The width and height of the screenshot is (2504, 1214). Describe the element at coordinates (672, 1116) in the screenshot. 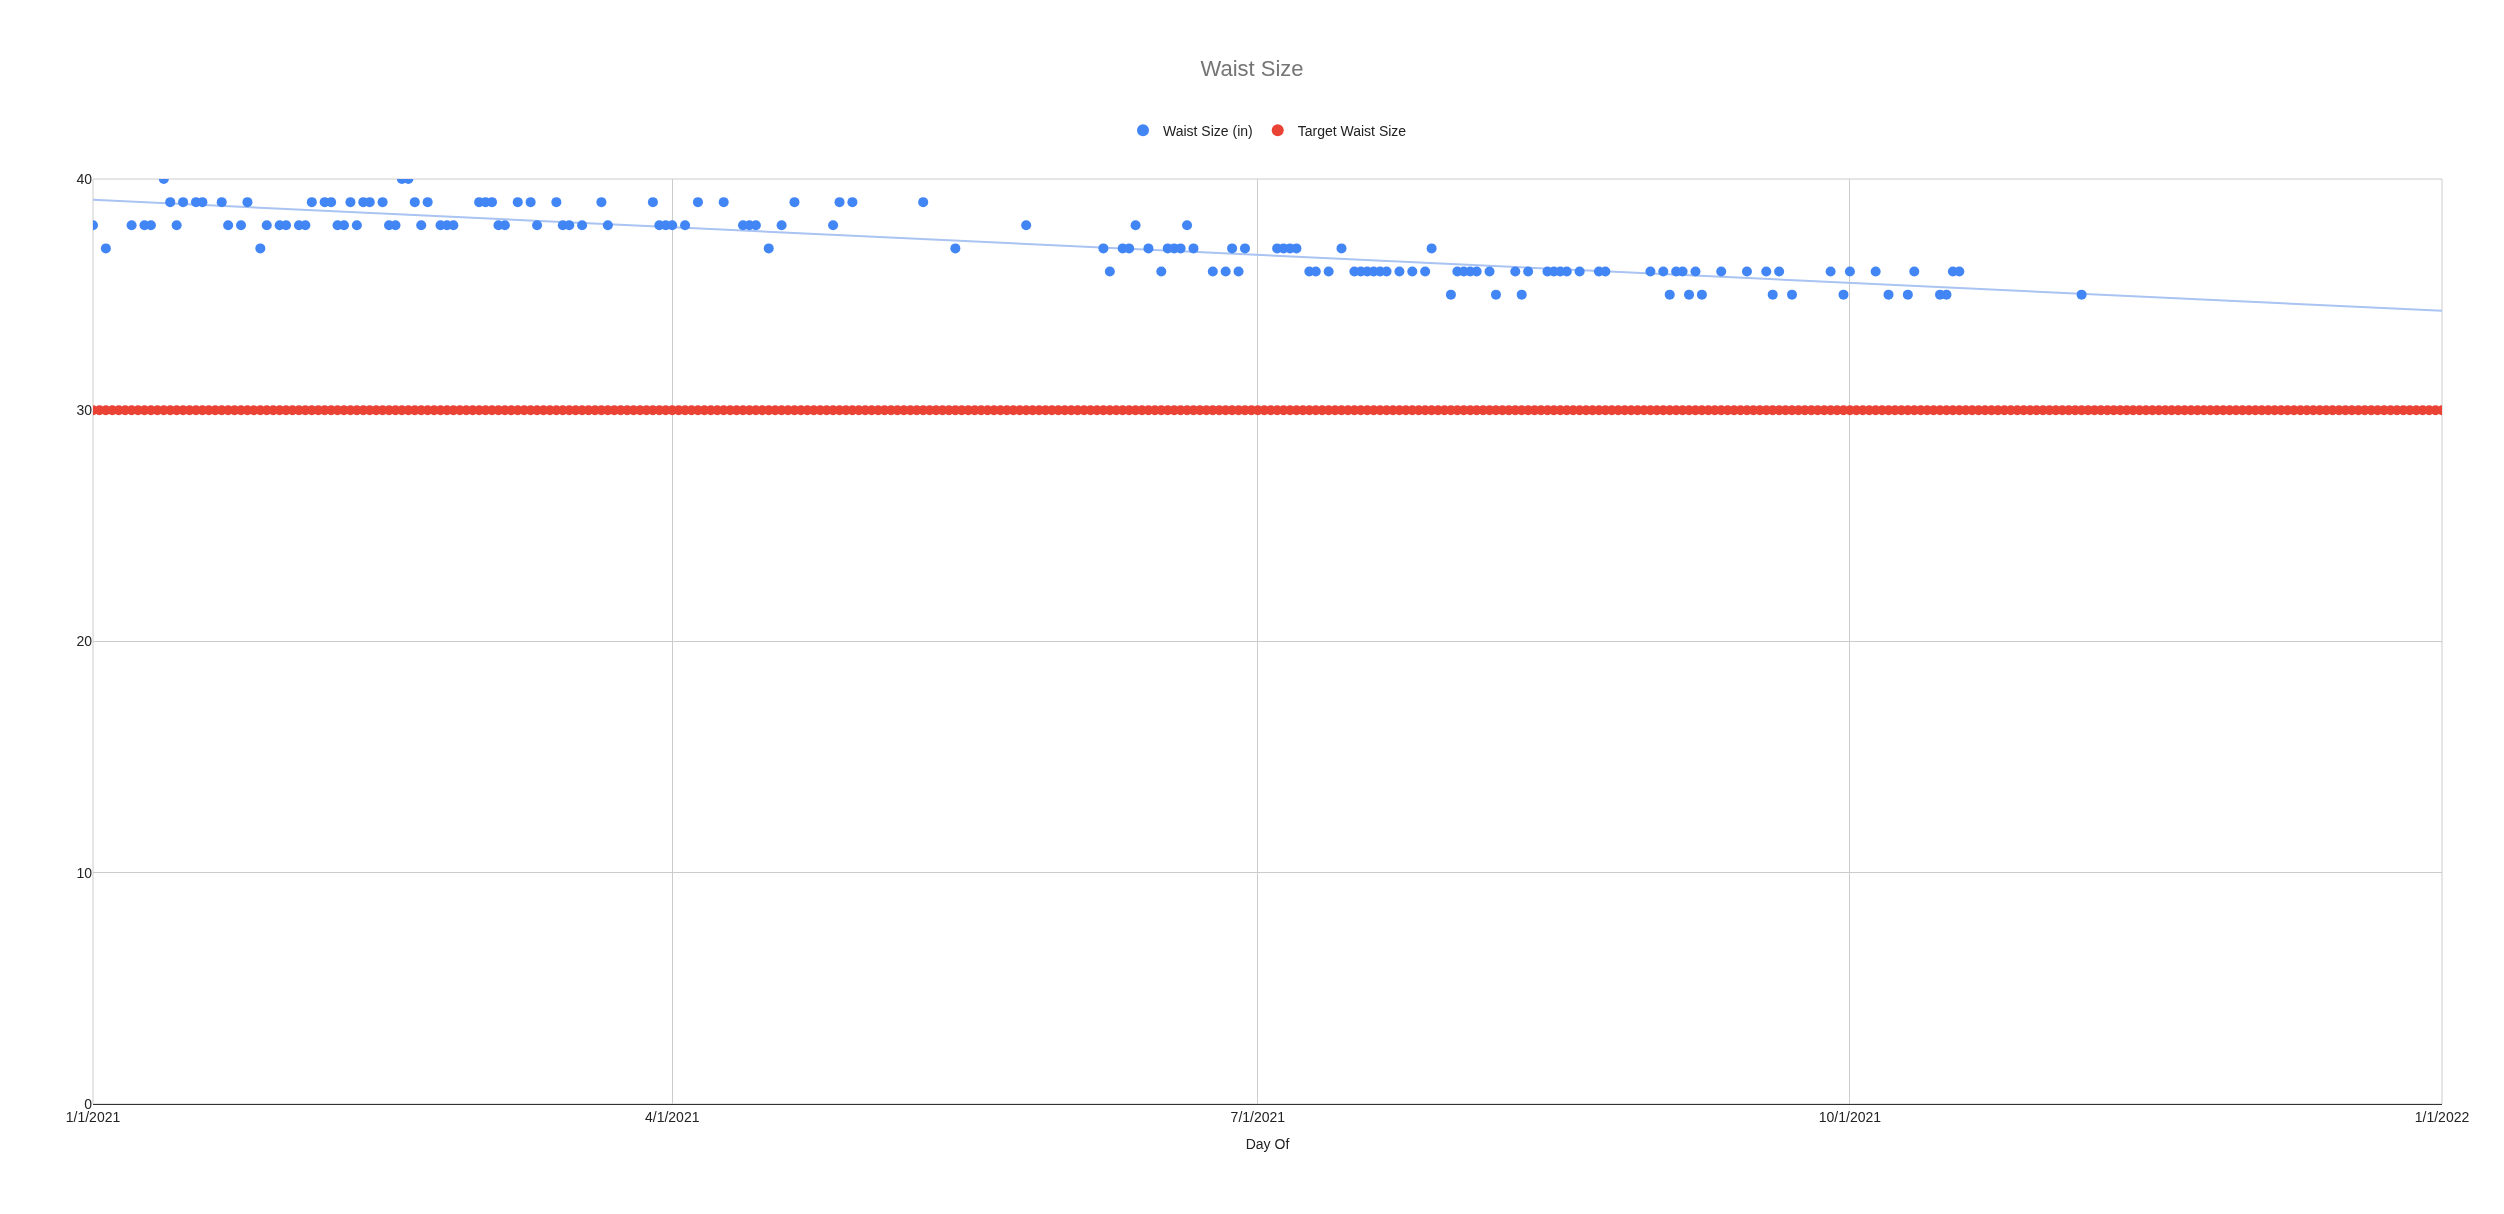

I see `x-tick-label: 4/1/2021` at that location.